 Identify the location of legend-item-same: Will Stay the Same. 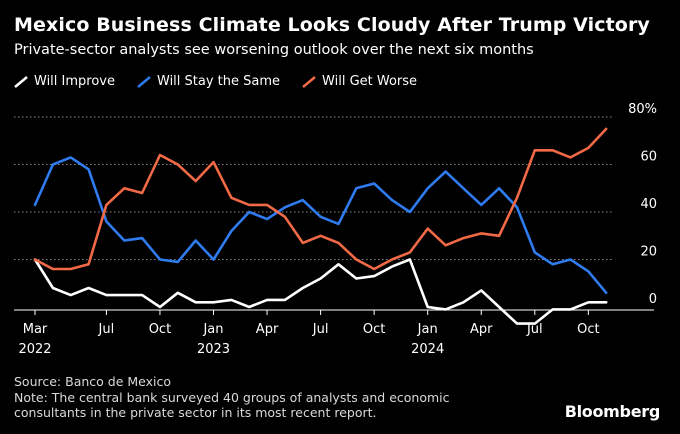
(208, 81).